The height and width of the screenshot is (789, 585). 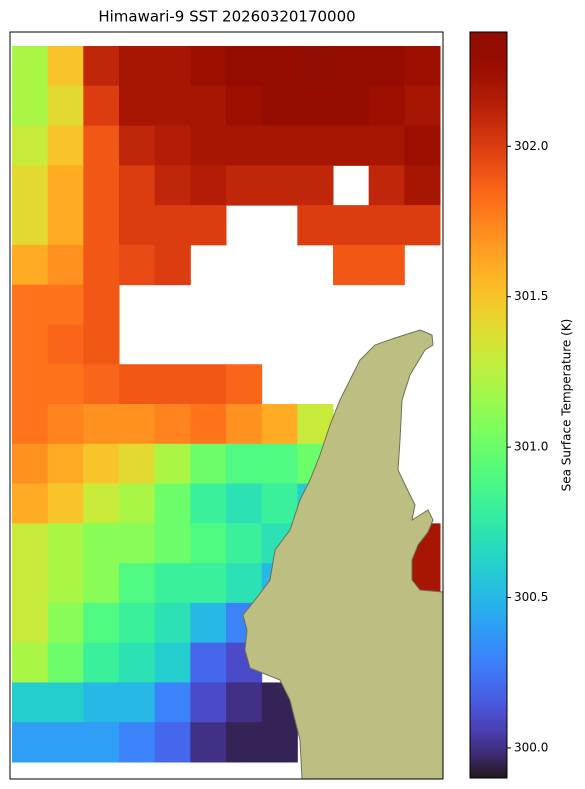 I want to click on colorbar, so click(x=488, y=405).